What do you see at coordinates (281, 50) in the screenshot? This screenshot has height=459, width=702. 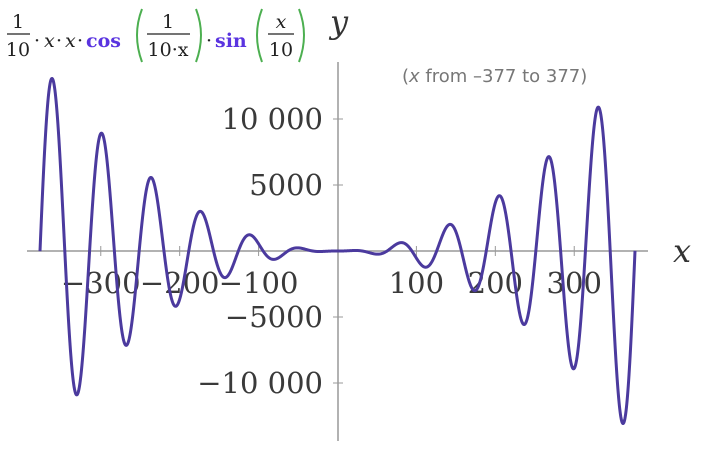 I see `sin-arg-denominator: 10` at bounding box center [281, 50].